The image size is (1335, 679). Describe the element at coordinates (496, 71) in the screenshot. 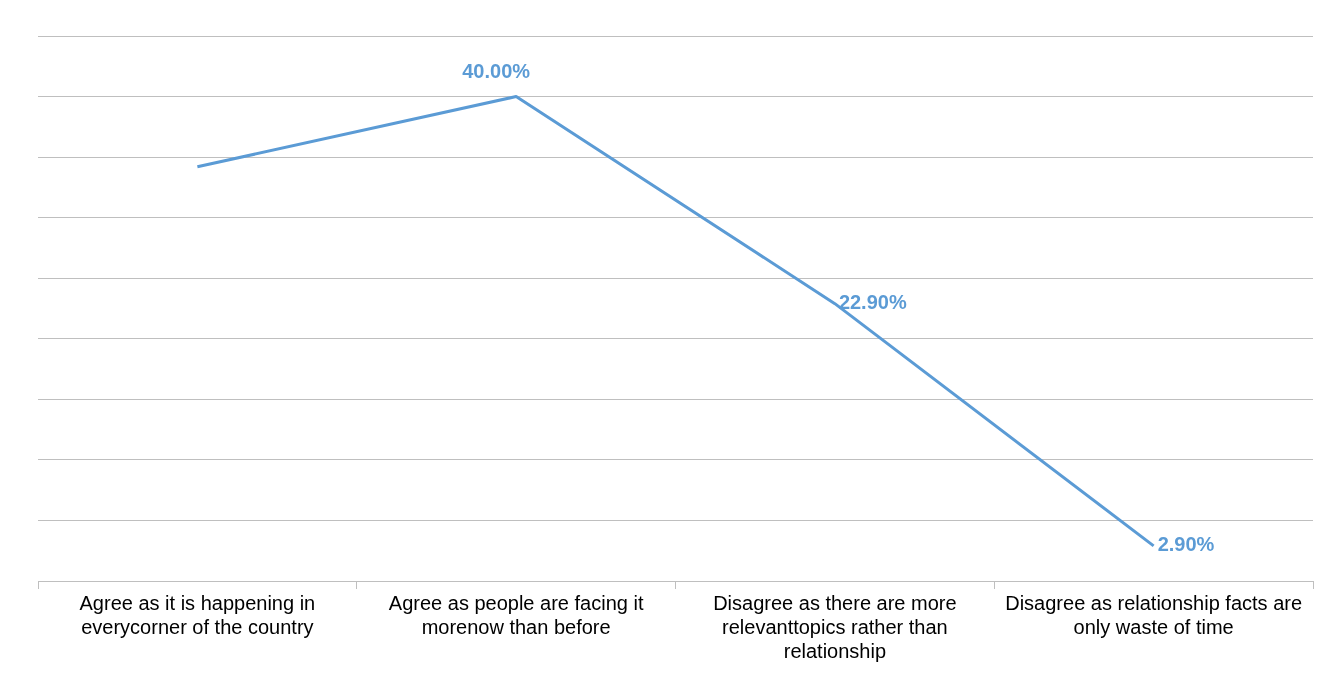

I see `data-label: 40.00%` at that location.